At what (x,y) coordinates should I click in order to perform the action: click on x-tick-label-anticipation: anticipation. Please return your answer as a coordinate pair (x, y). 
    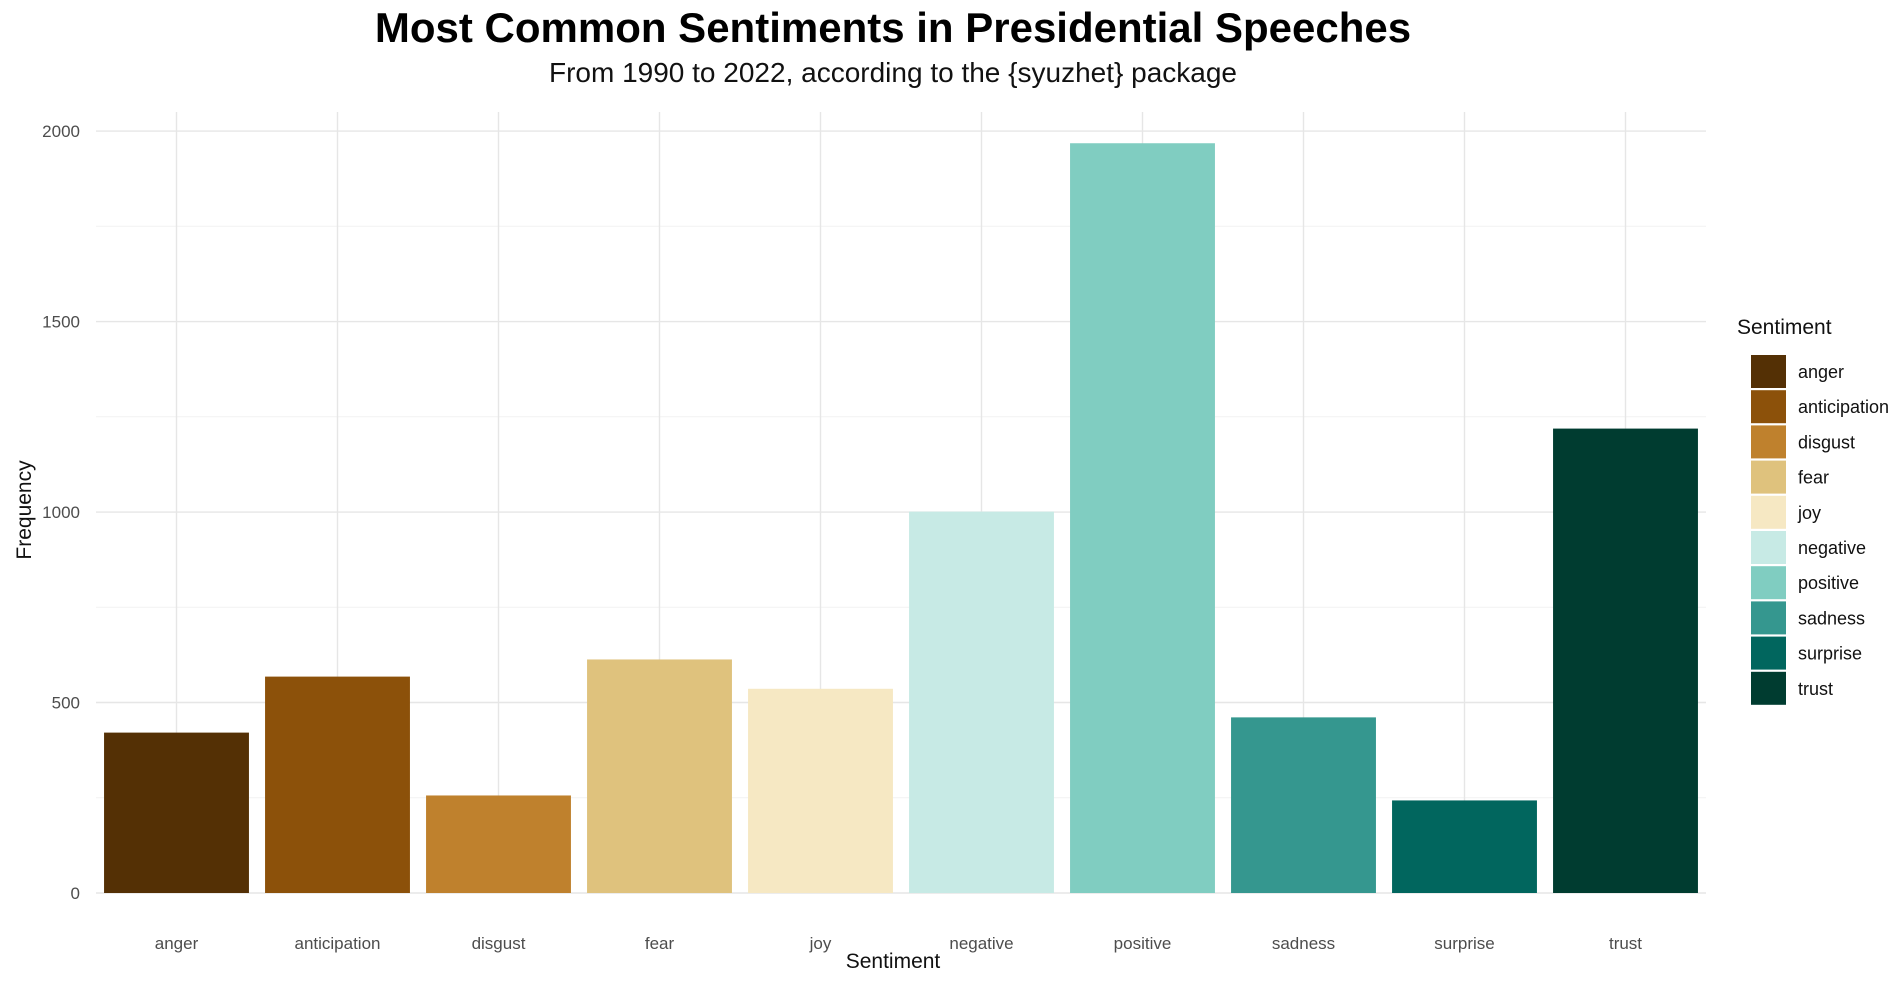
    Looking at the image, I should click on (337, 943).